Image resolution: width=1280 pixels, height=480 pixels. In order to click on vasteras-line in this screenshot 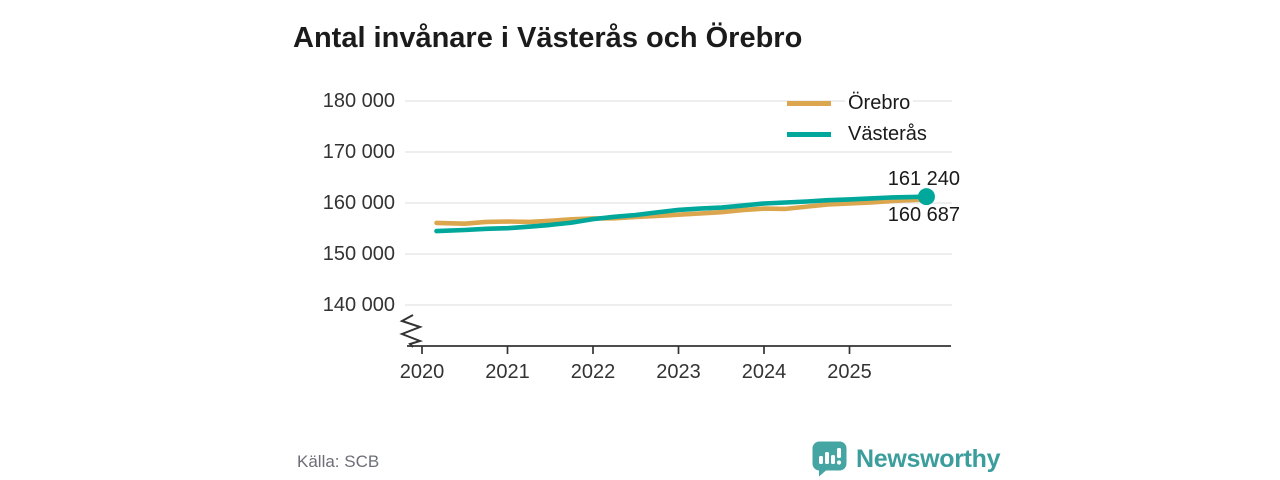, I will do `click(681, 214)`.